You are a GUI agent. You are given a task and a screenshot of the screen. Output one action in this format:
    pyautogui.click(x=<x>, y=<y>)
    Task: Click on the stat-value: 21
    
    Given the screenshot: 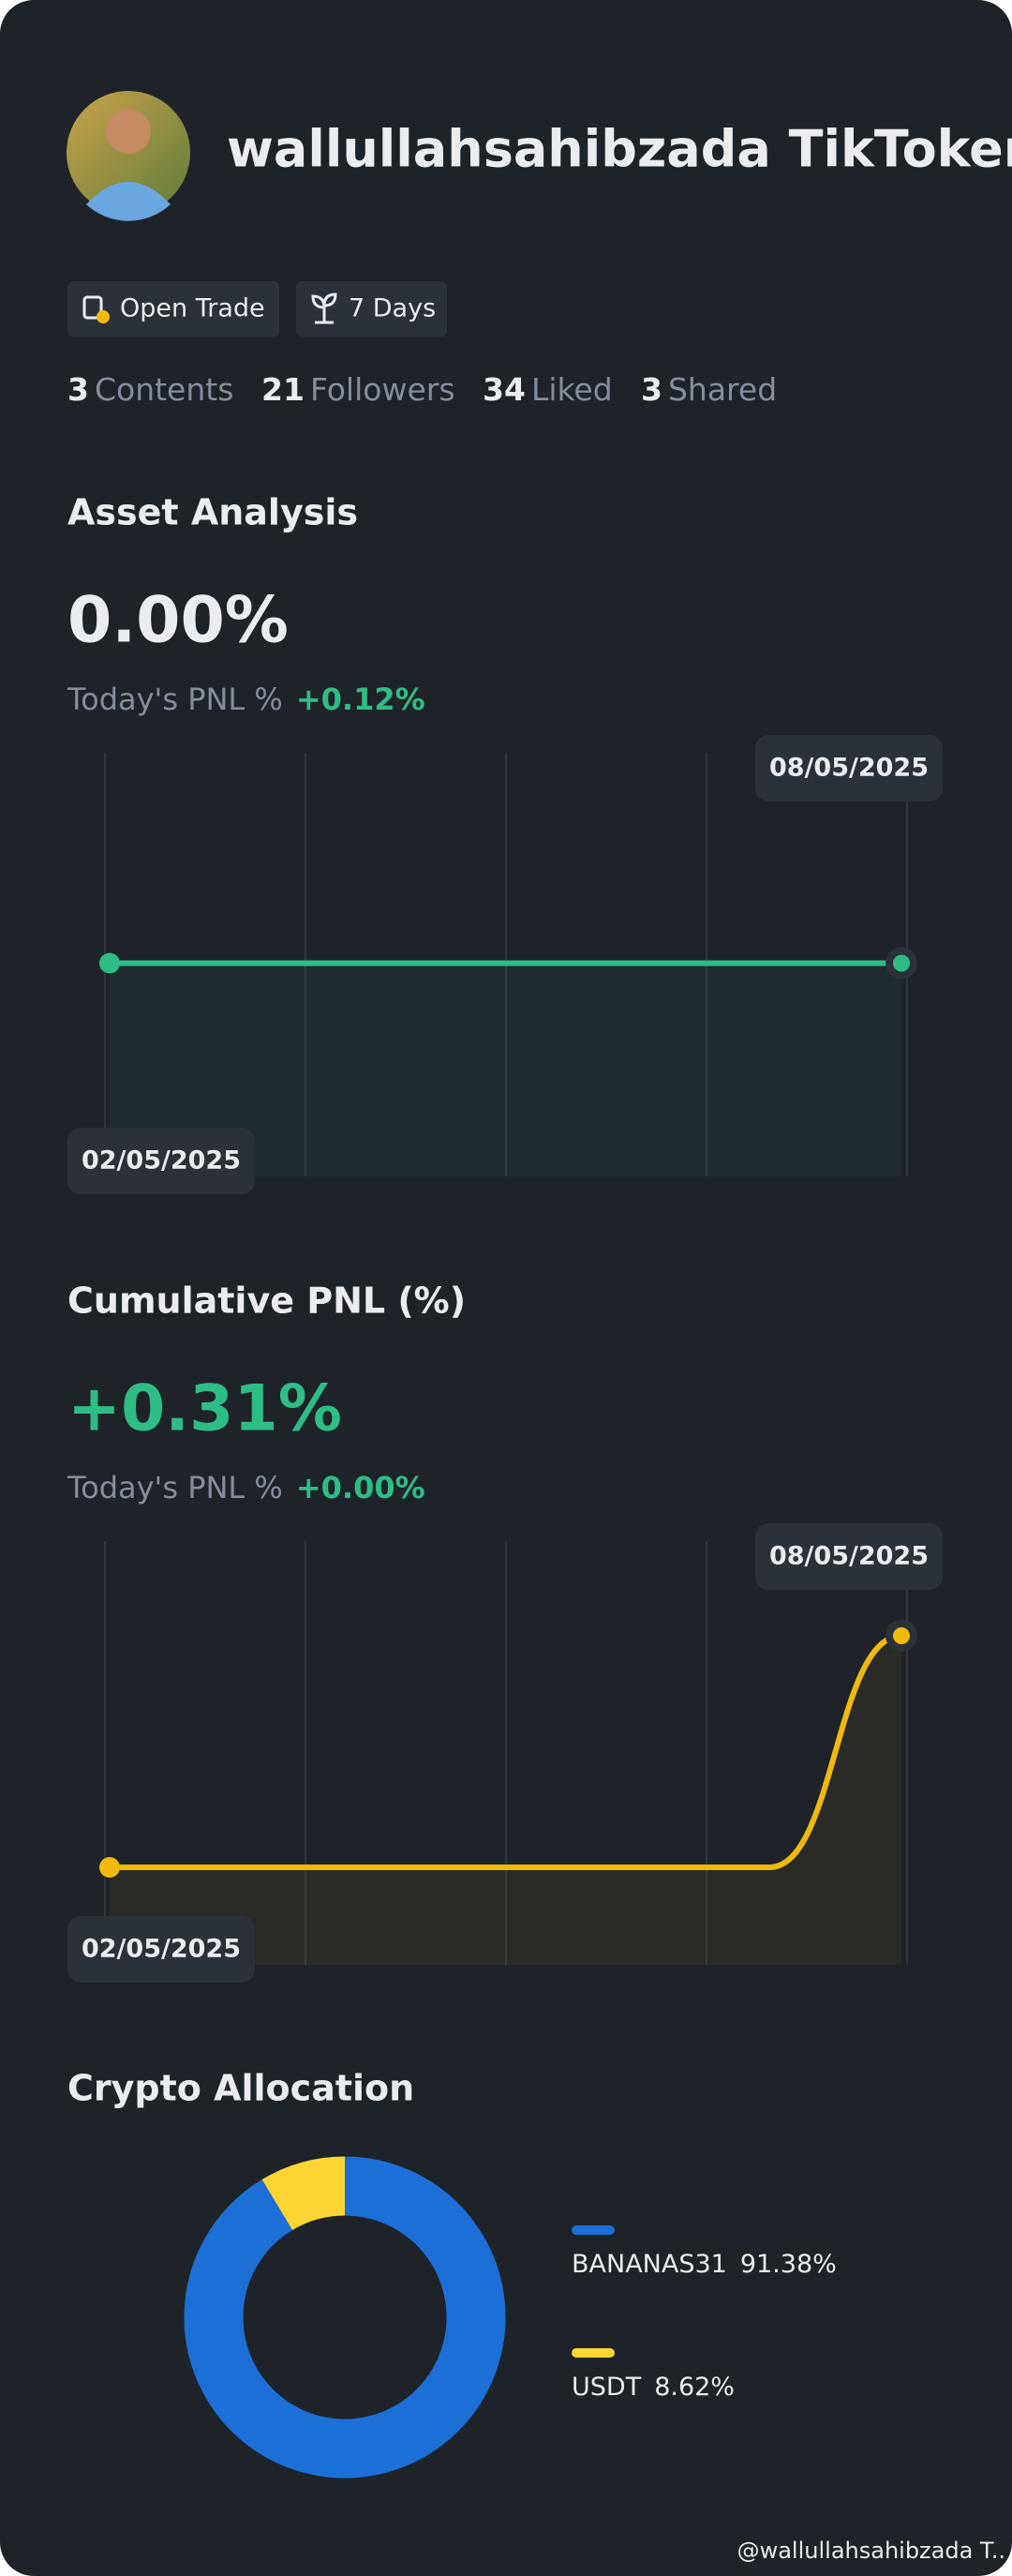 What is the action you would take?
    pyautogui.click(x=283, y=390)
    